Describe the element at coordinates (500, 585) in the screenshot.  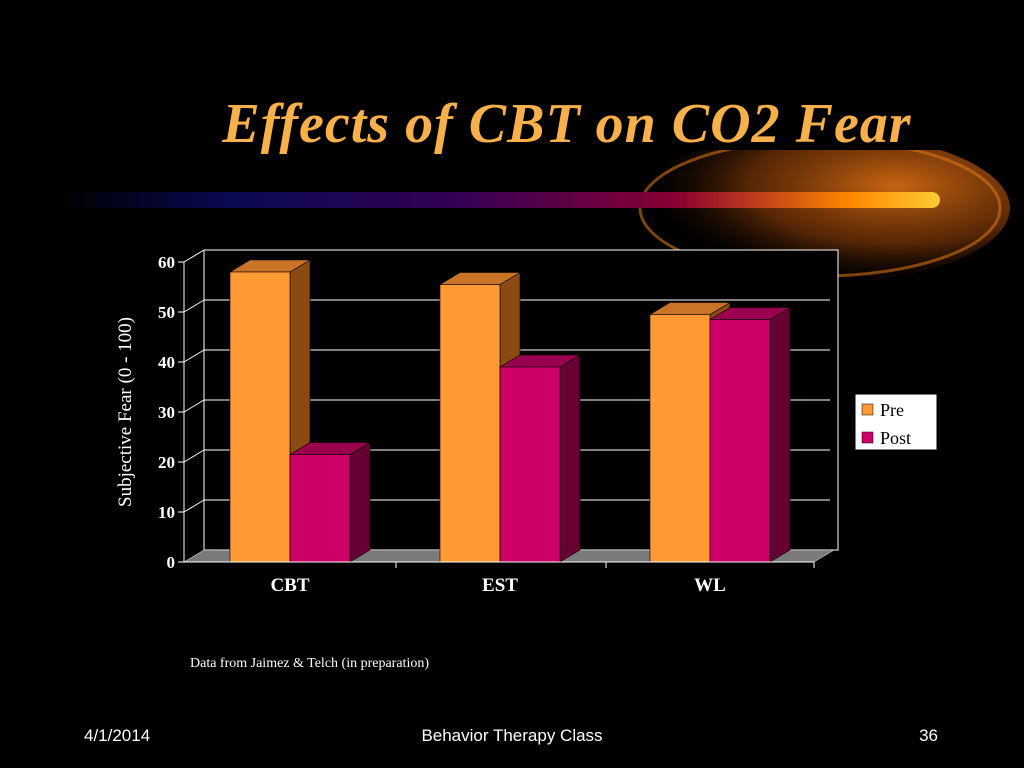
I see `x-label-est: EST` at that location.